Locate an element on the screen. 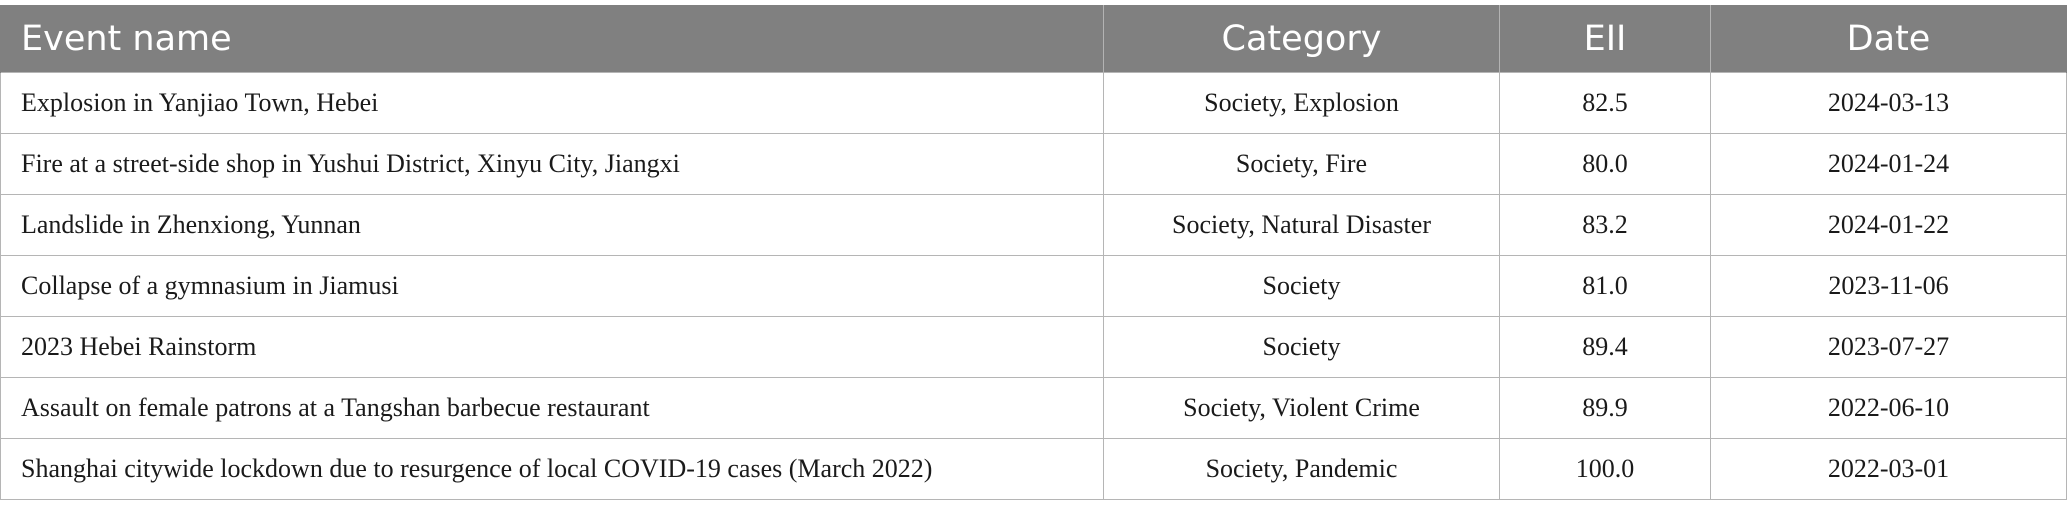 This screenshot has width=2067, height=521. cell-category: Society, Fire is located at coordinates (1301, 164).